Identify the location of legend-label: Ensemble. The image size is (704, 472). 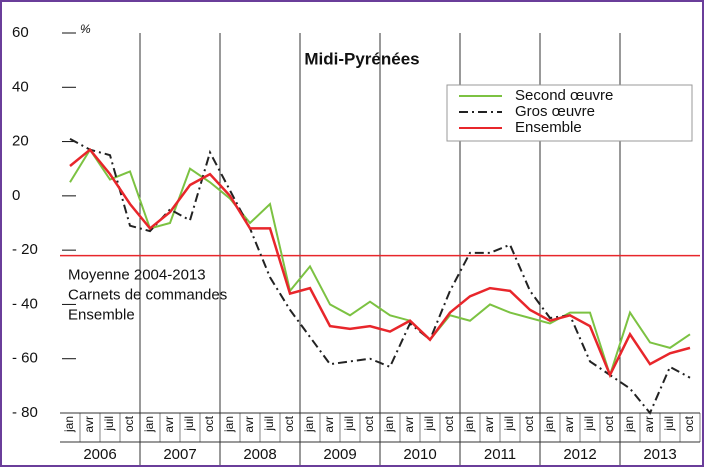
(548, 127).